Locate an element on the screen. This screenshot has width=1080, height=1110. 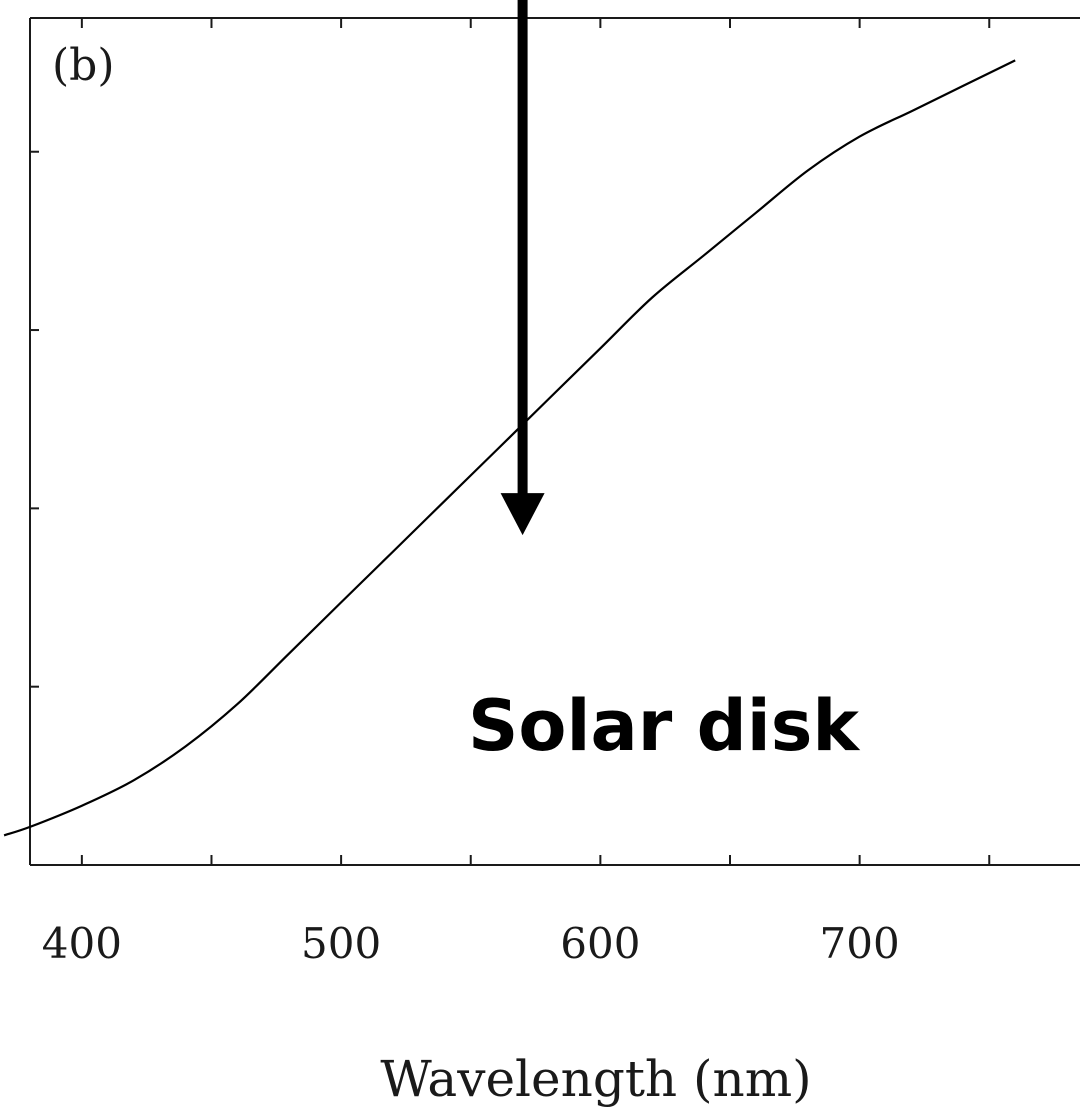
panel-label: (b) is located at coordinates (83, 65).